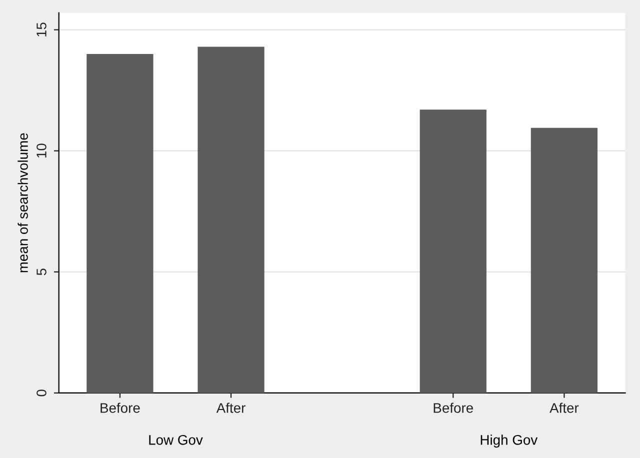 This screenshot has width=640, height=458. I want to click on text: High Gov, so click(509, 441).